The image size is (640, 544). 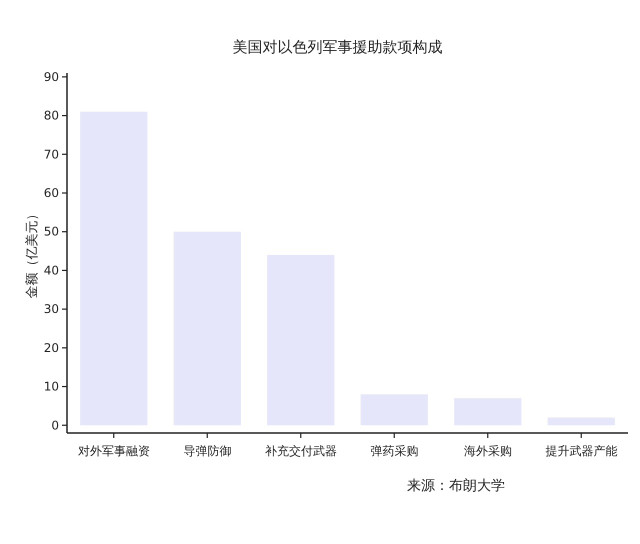 What do you see at coordinates (51, 154) in the screenshot?
I see `y-tick-label: 70` at bounding box center [51, 154].